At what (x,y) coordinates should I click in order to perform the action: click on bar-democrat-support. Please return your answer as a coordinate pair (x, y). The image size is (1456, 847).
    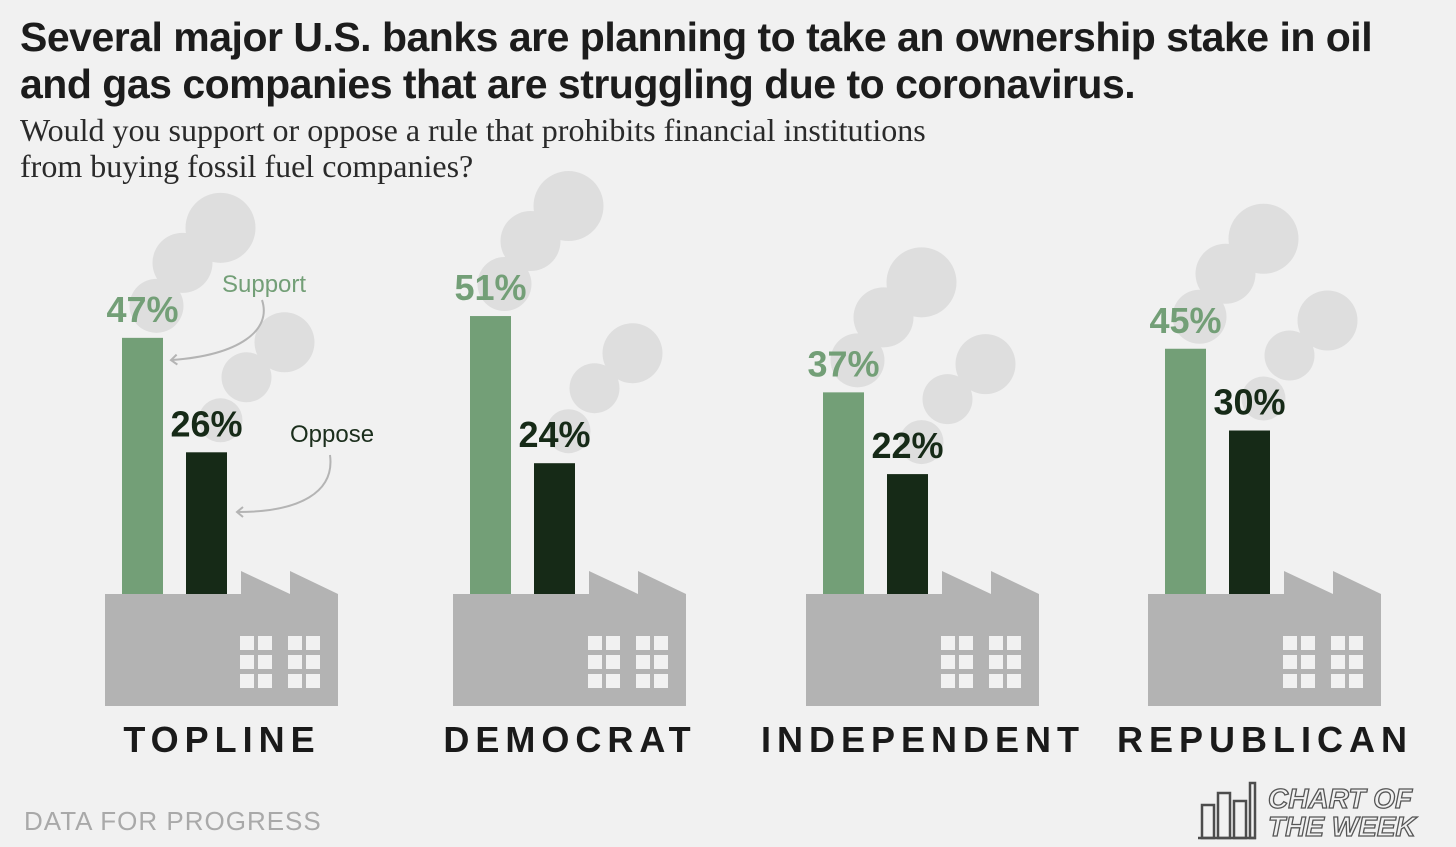
    Looking at the image, I should click on (490, 455).